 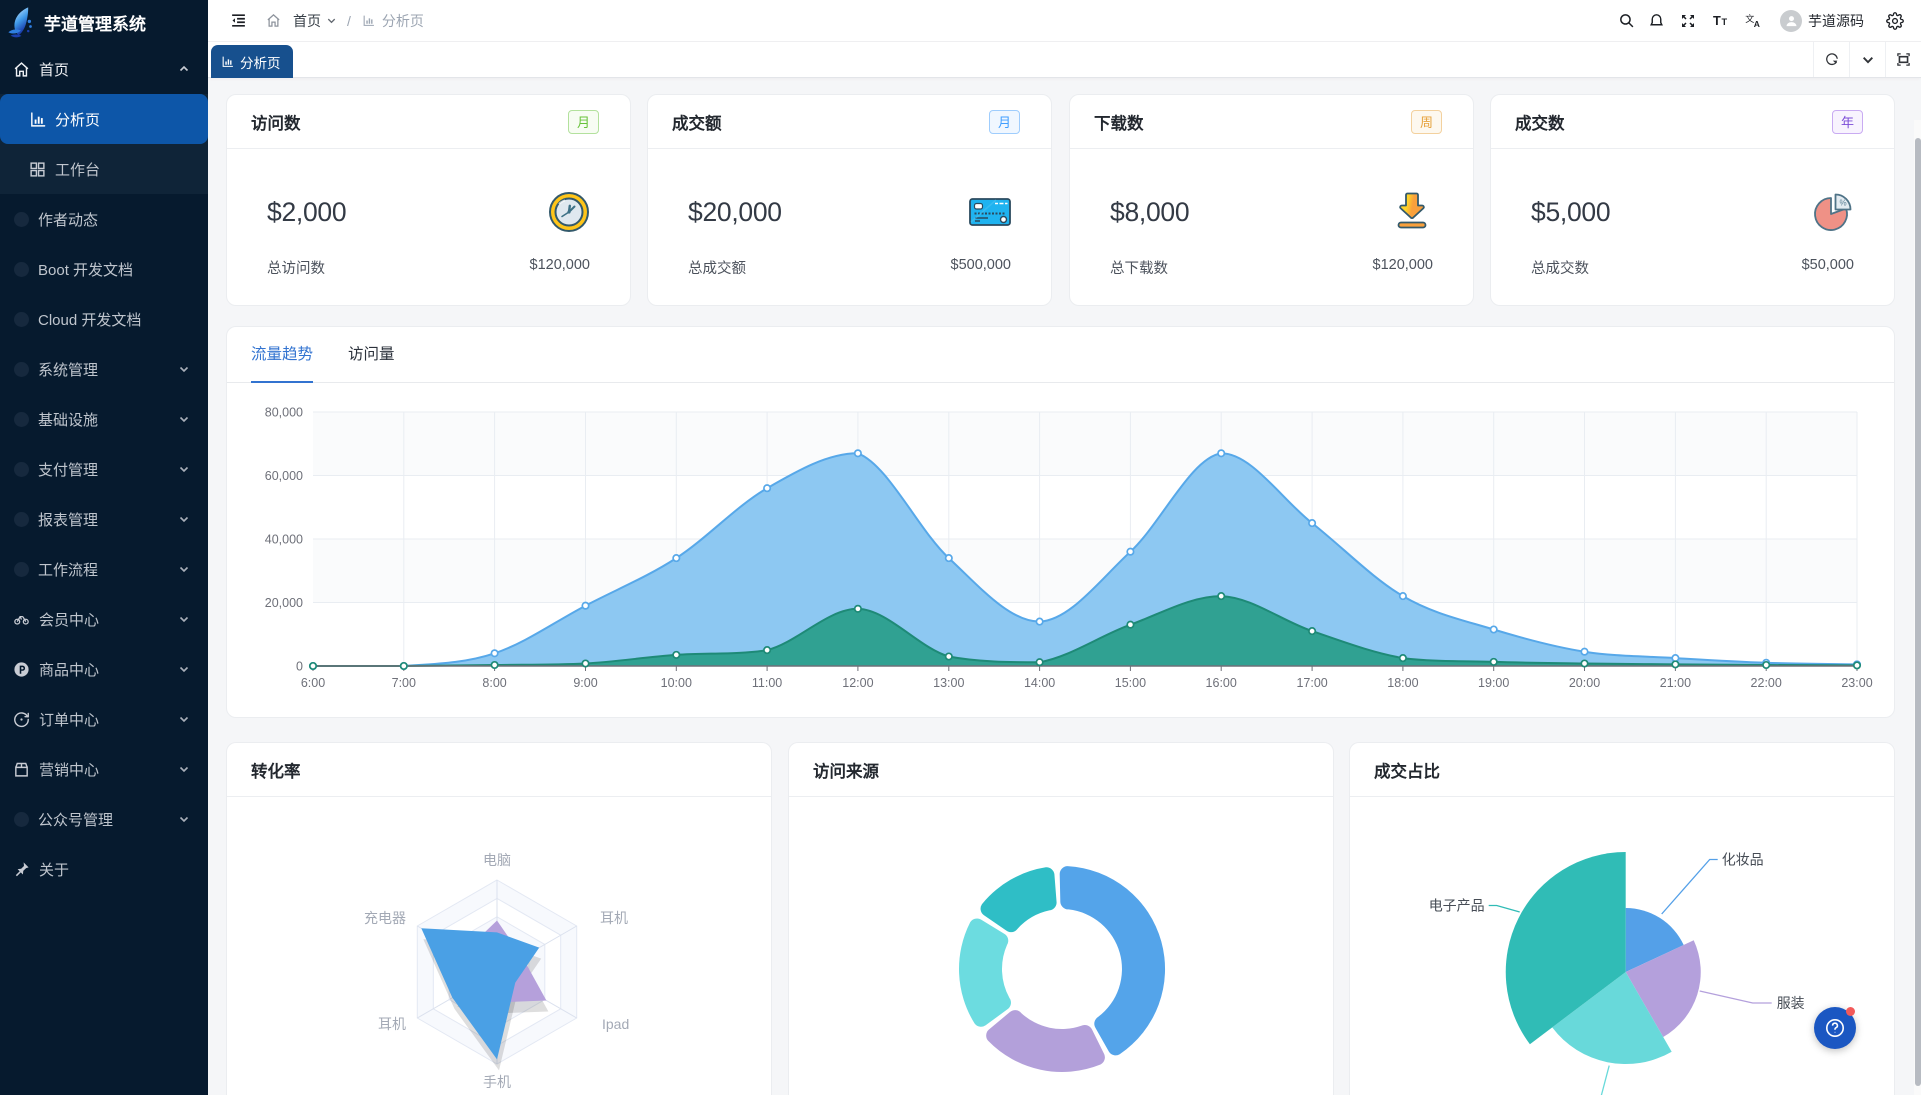 I want to click on svg-text: 22:00, so click(x=1766, y=683).